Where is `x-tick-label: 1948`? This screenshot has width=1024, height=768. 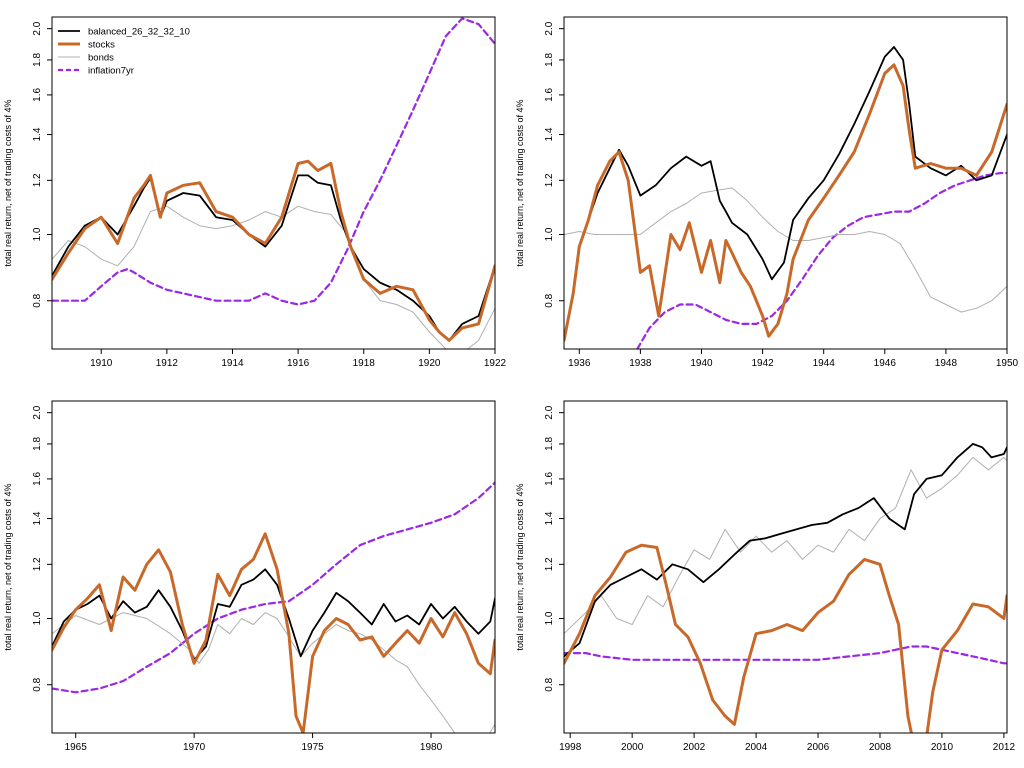
x-tick-label: 1948 is located at coordinates (946, 363).